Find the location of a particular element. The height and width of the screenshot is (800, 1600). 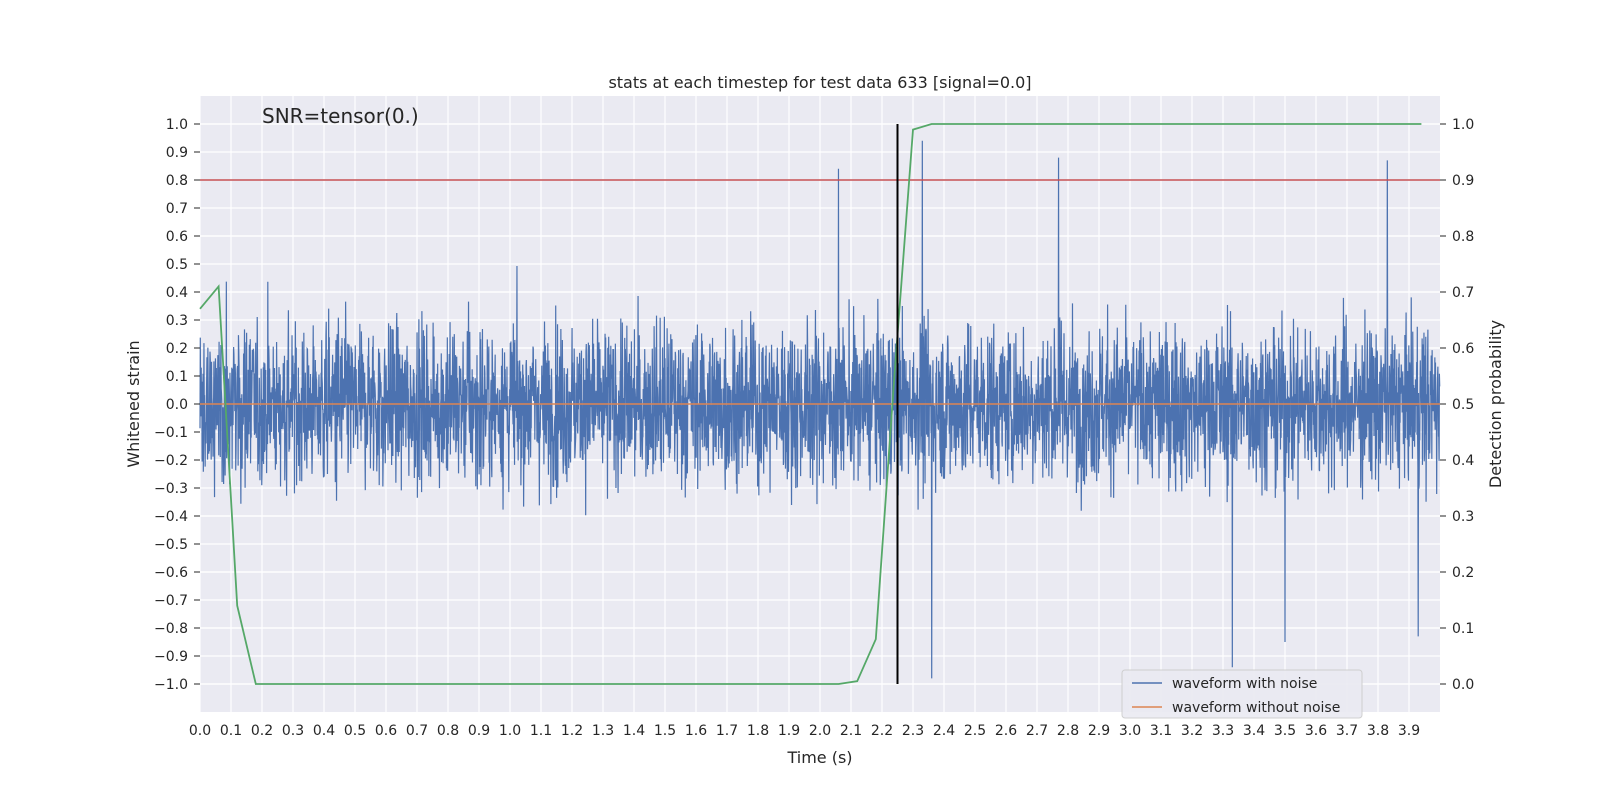

x-axis-label: Time (s) is located at coordinates (819, 757).